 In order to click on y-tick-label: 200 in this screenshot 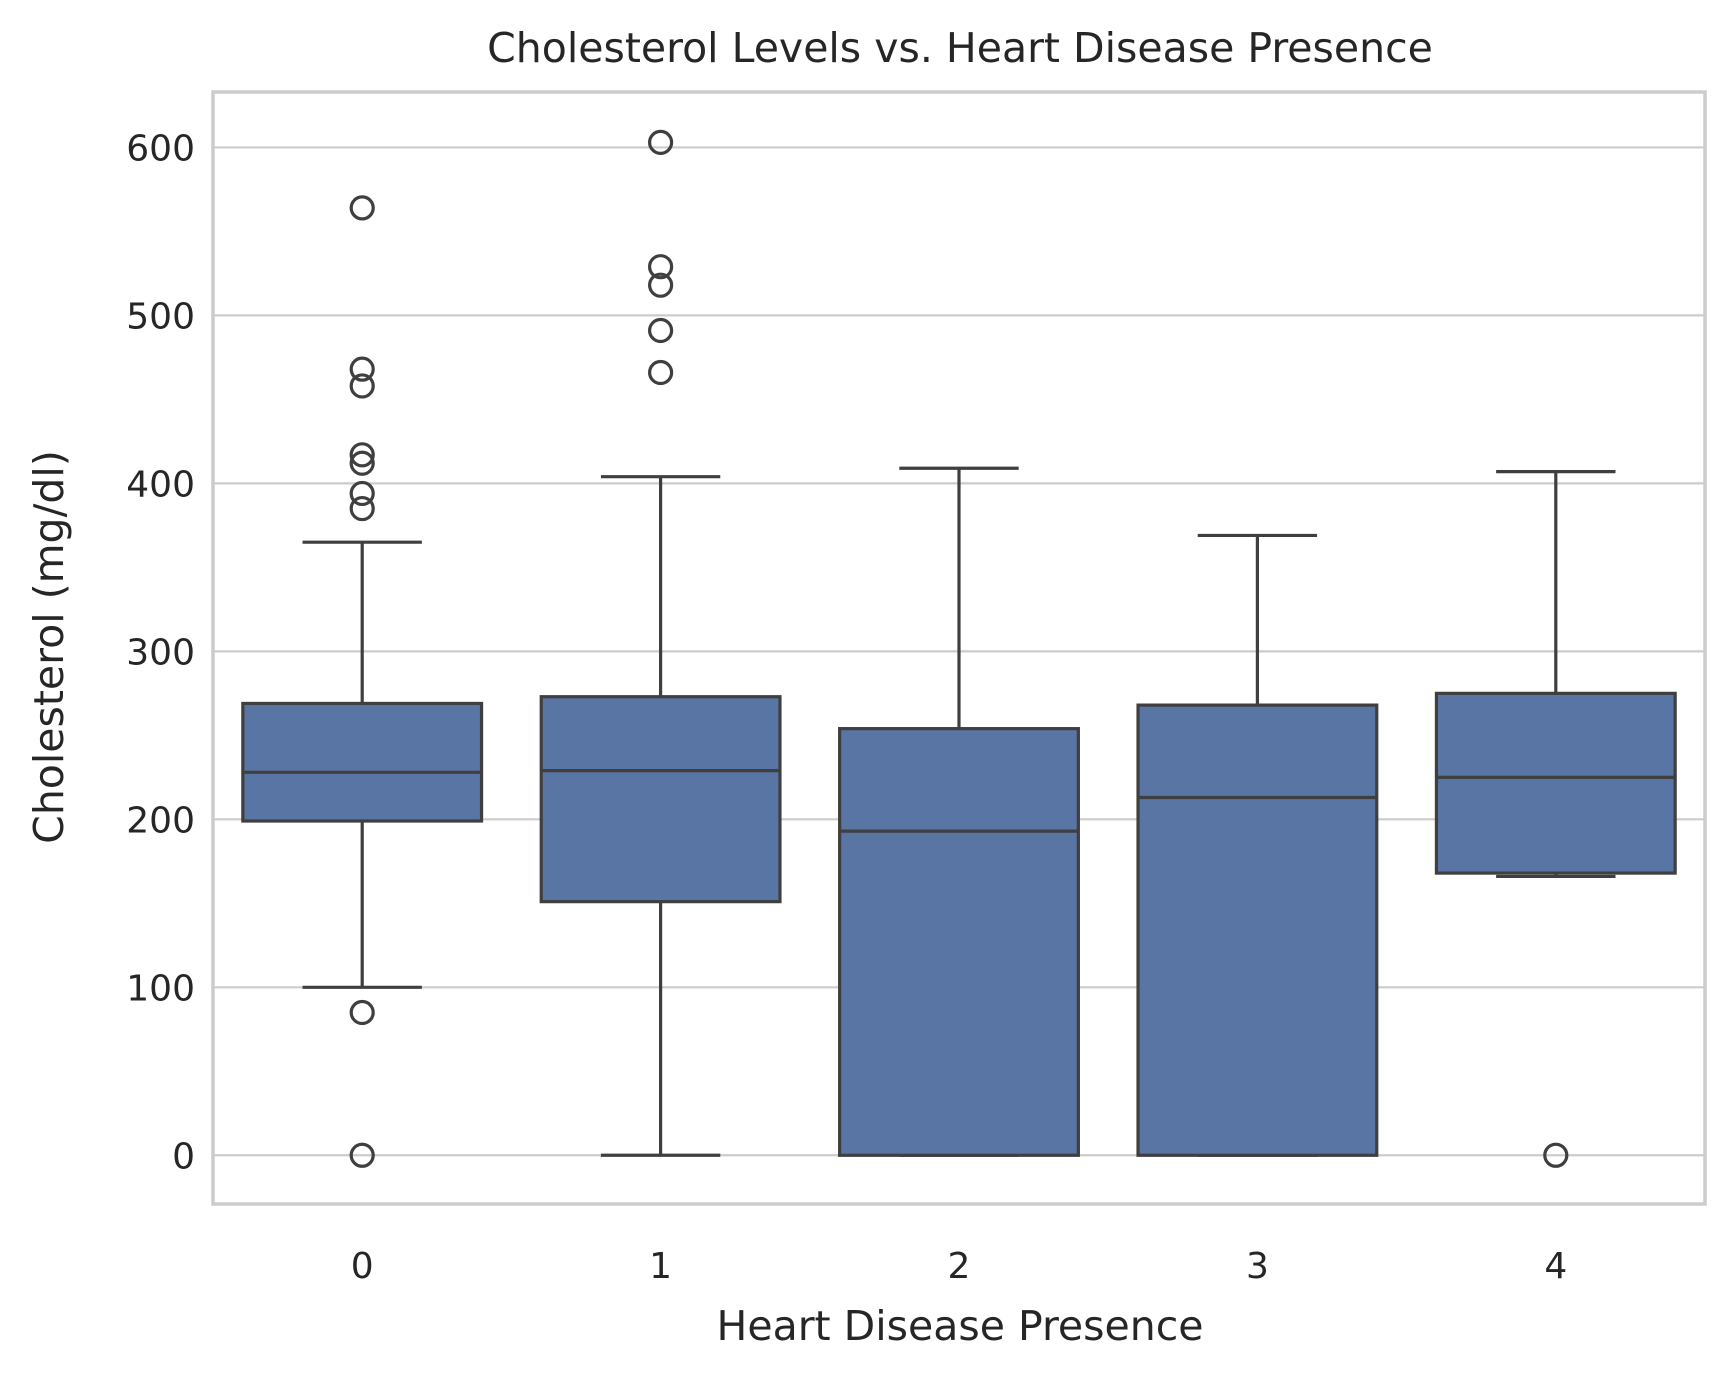, I will do `click(160, 820)`.